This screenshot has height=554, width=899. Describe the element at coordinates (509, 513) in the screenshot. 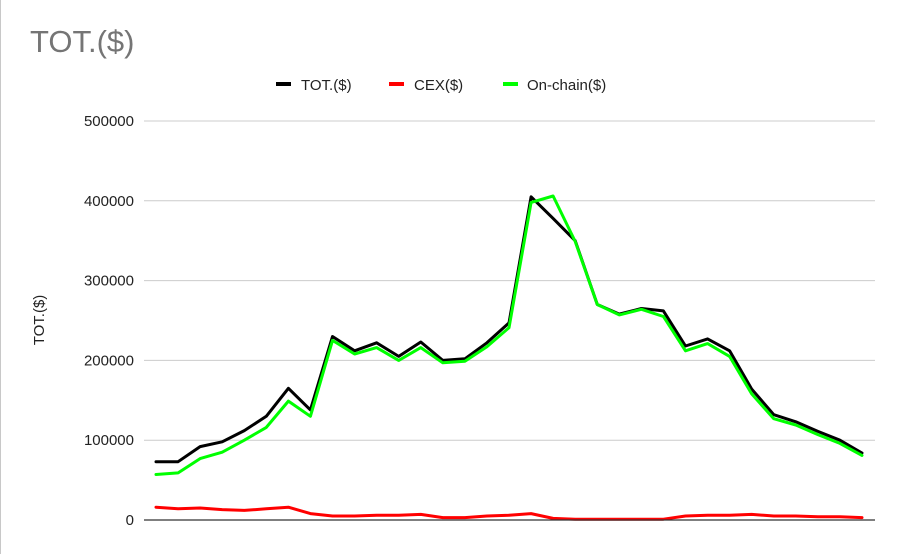

I see `series-line-cex` at that location.